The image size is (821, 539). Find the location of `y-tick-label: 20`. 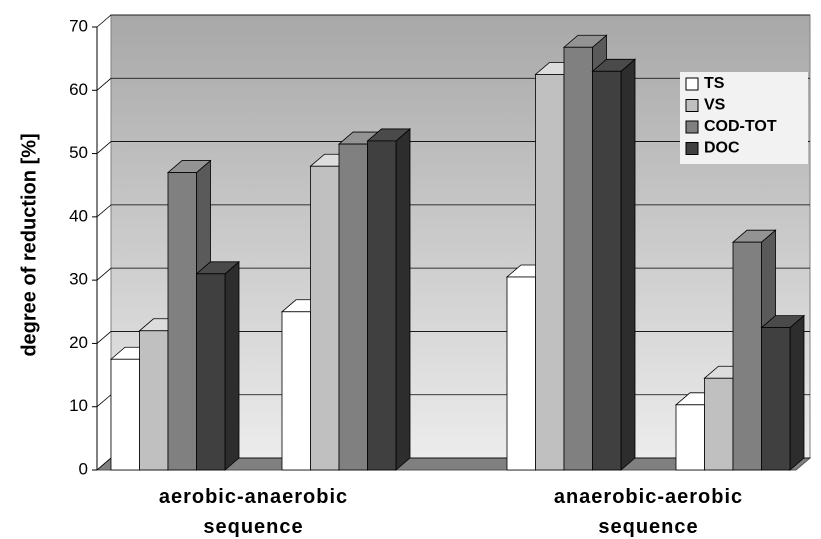

y-tick-label: 20 is located at coordinates (78, 342).